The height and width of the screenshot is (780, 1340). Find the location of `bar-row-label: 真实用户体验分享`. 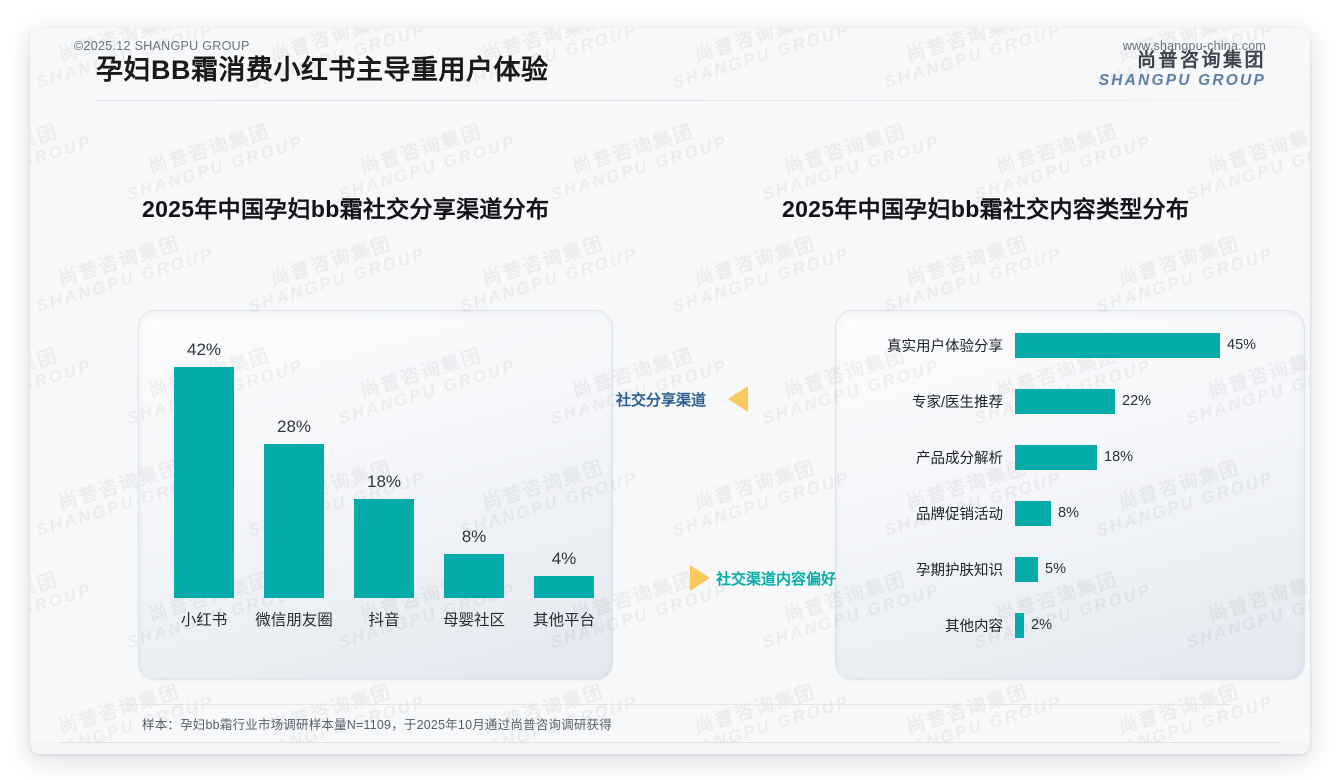

bar-row-label: 真实用户体验分享 is located at coordinates (945, 346).